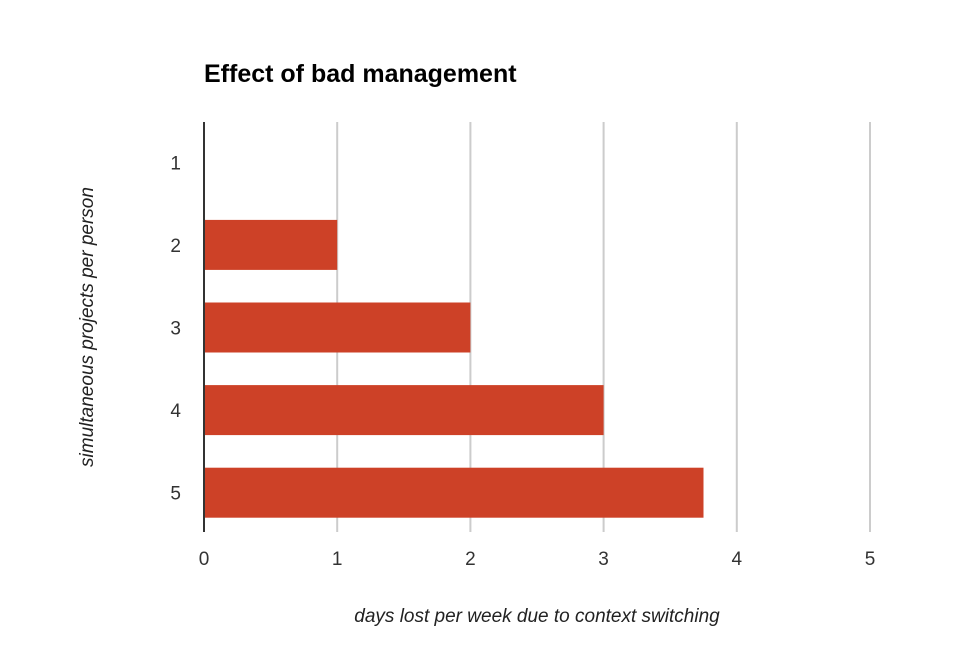  Describe the element at coordinates (870, 559) in the screenshot. I see `x-tick-label: 5` at that location.